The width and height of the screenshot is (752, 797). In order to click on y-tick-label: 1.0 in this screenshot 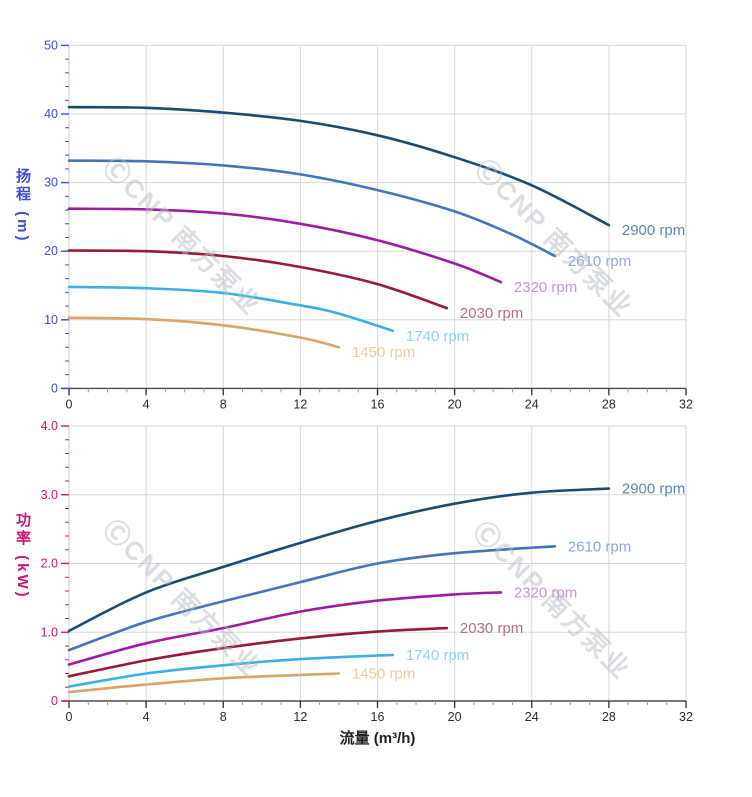, I will do `click(49, 632)`.